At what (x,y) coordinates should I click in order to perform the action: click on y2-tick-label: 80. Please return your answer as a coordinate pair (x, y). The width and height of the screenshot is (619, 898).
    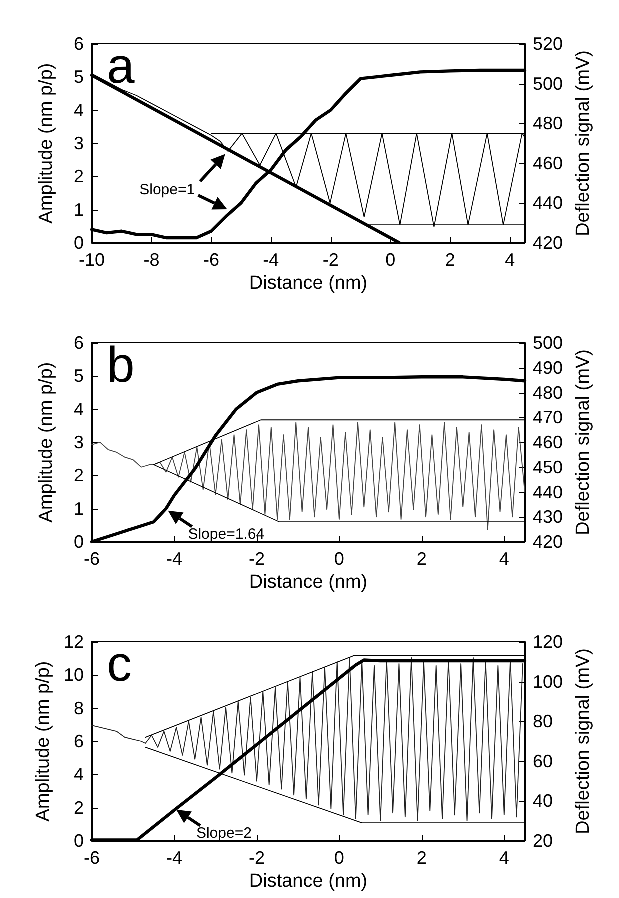
    Looking at the image, I should click on (543, 722).